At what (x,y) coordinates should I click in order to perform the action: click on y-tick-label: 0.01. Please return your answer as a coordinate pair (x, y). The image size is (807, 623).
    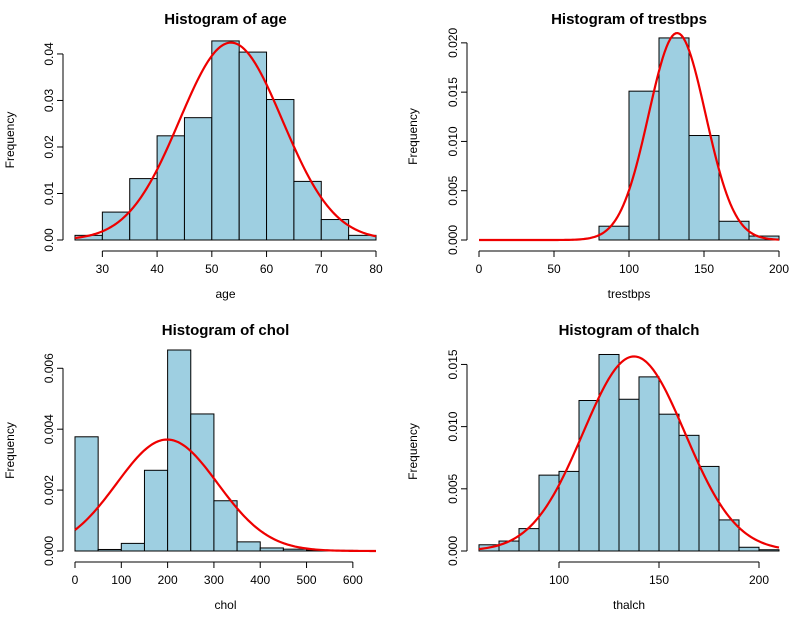
    Looking at the image, I should click on (49, 193).